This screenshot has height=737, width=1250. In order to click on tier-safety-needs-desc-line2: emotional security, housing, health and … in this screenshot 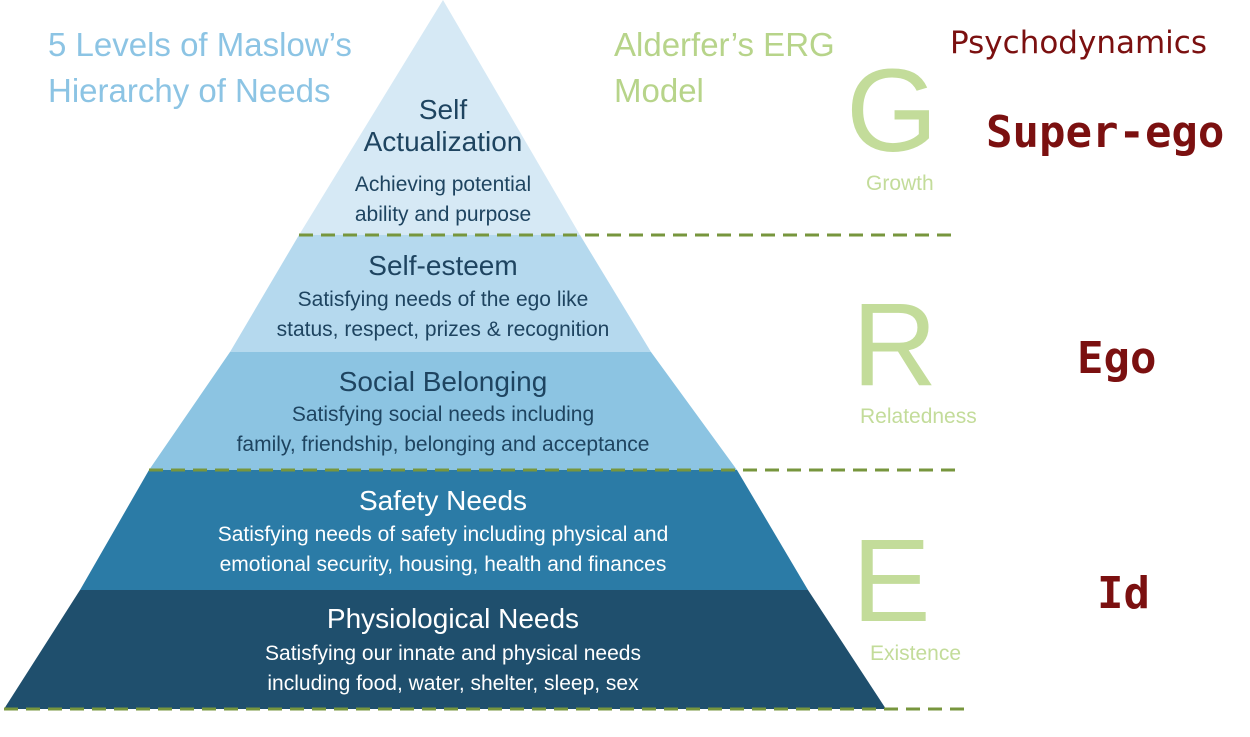, I will do `click(443, 564)`.